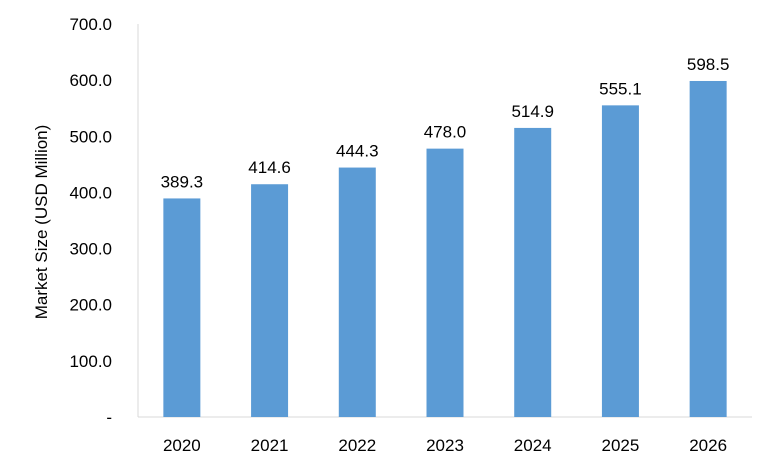  What do you see at coordinates (90, 136) in the screenshot?
I see `y-tick-label: 500.0` at bounding box center [90, 136].